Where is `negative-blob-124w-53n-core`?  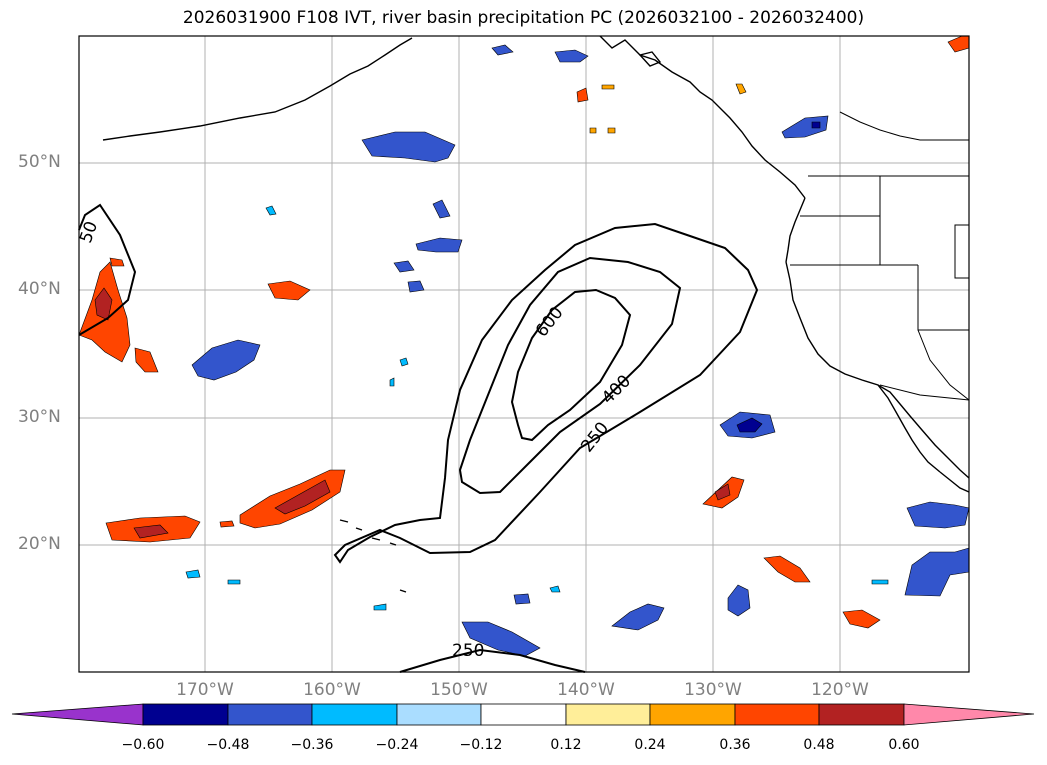 negative-blob-124w-53n-core is located at coordinates (816, 125).